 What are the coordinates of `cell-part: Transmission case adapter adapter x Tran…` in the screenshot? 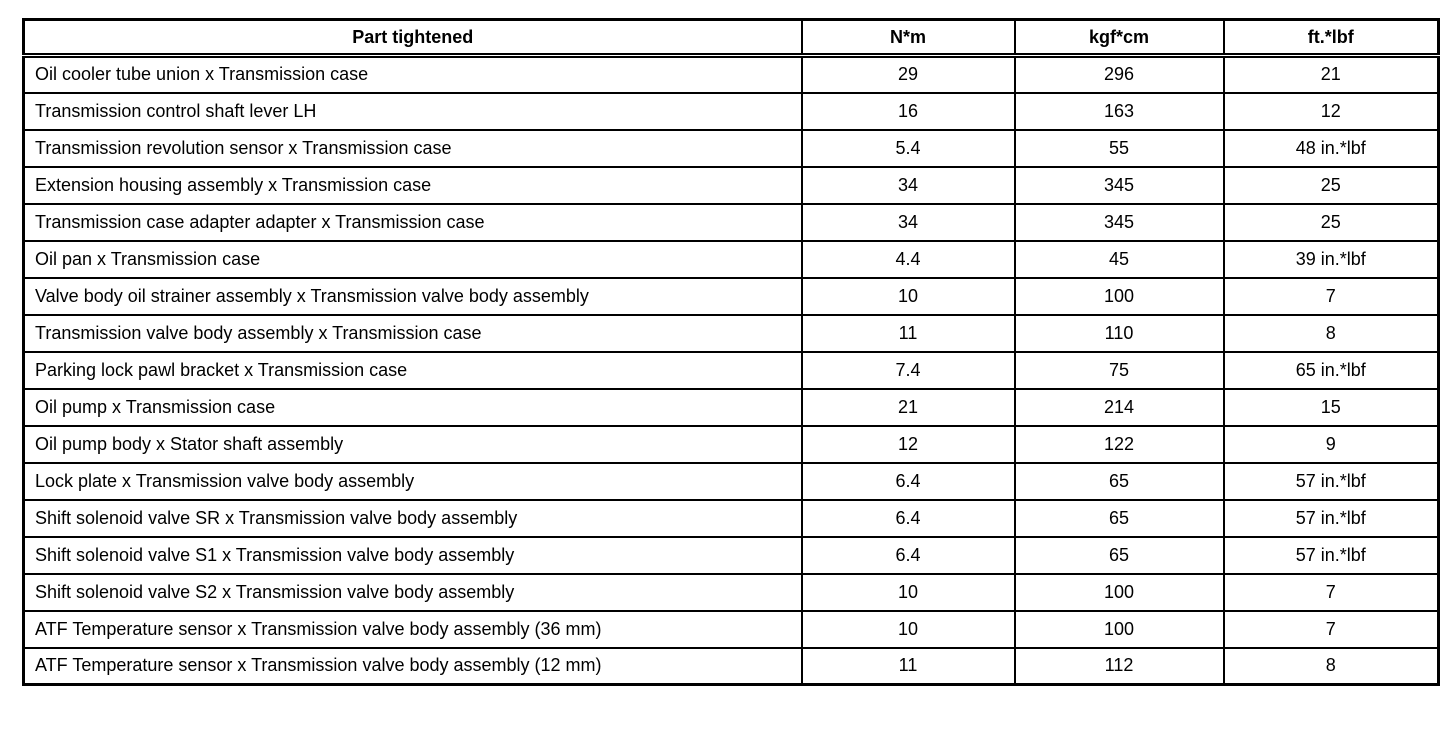 It's located at (412, 222).